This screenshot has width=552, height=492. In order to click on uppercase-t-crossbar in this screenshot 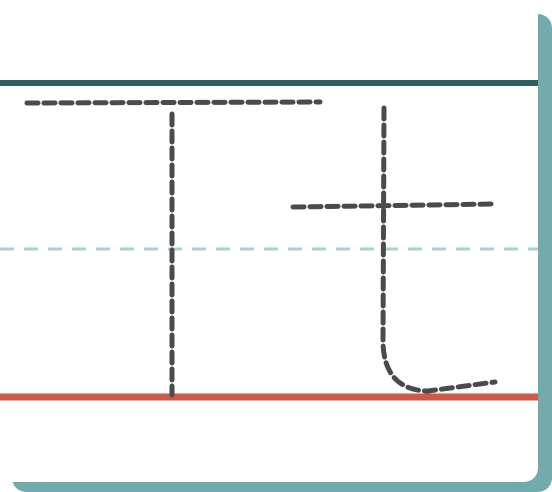, I will do `click(173, 102)`.